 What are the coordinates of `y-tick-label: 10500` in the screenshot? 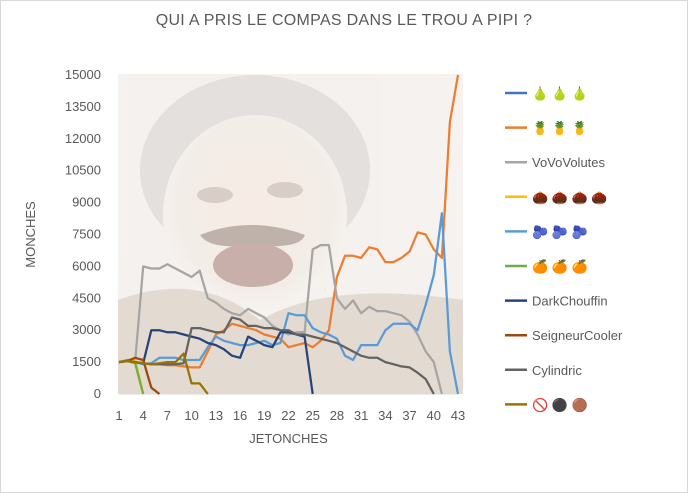 It's located at (83, 170).